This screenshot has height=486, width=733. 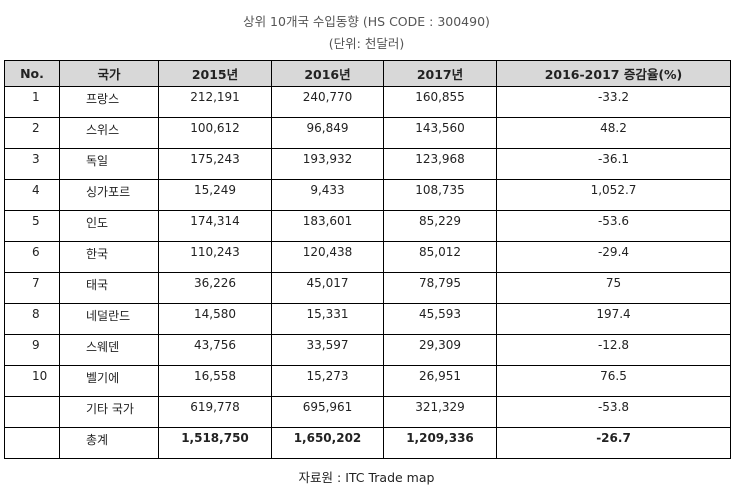 I want to click on header-2016: 2016년, so click(x=327, y=73).